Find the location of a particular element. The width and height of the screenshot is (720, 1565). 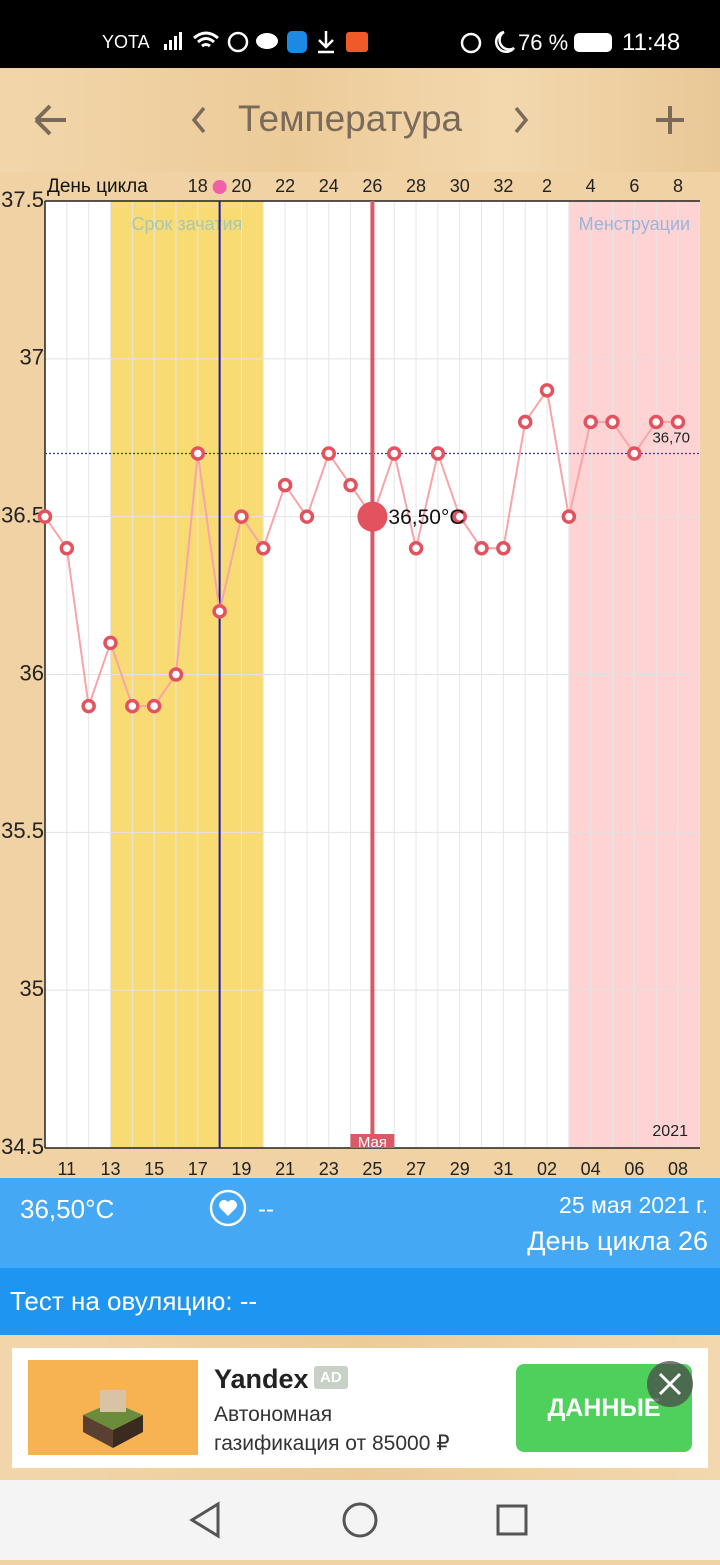

nav-home is located at coordinates (360, 1520).